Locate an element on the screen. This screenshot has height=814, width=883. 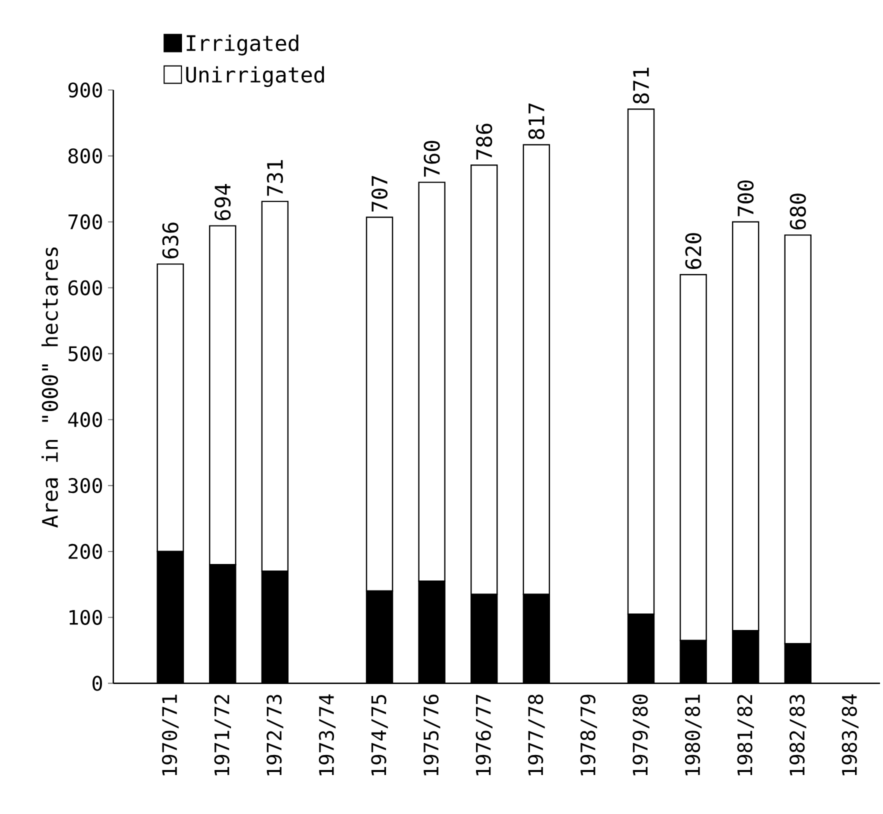
x-tick-label: 1972/73 is located at coordinates (275, 735).